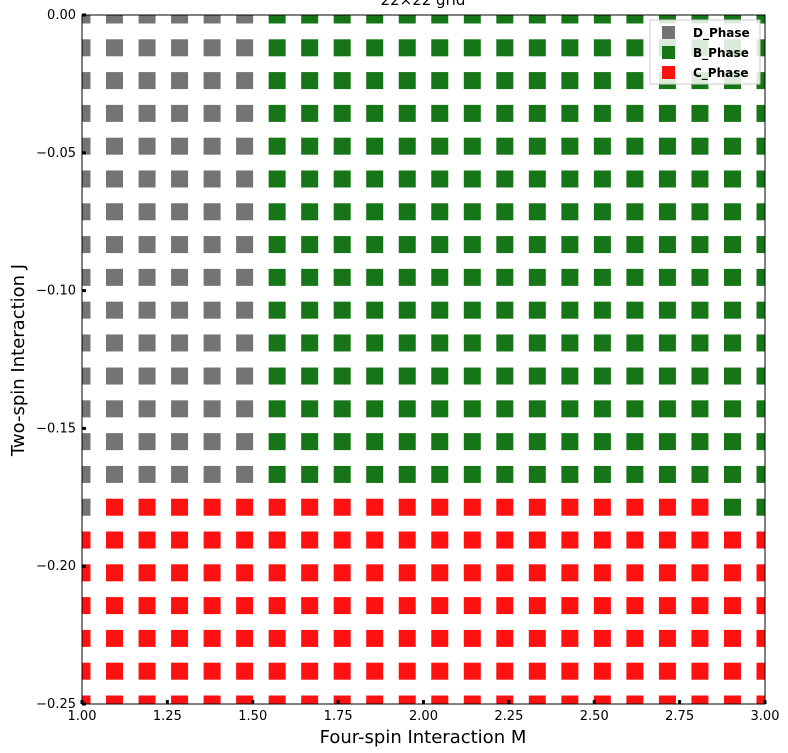 This screenshot has width=788, height=753. I want to click on legend-label-c-phase: C_Phase, so click(721, 73).